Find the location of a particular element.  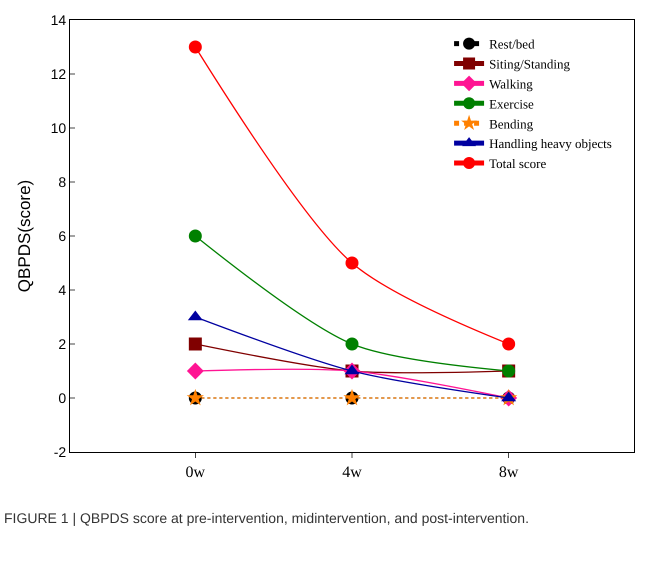

legend-label: Siting/Standing is located at coordinates (529, 64).